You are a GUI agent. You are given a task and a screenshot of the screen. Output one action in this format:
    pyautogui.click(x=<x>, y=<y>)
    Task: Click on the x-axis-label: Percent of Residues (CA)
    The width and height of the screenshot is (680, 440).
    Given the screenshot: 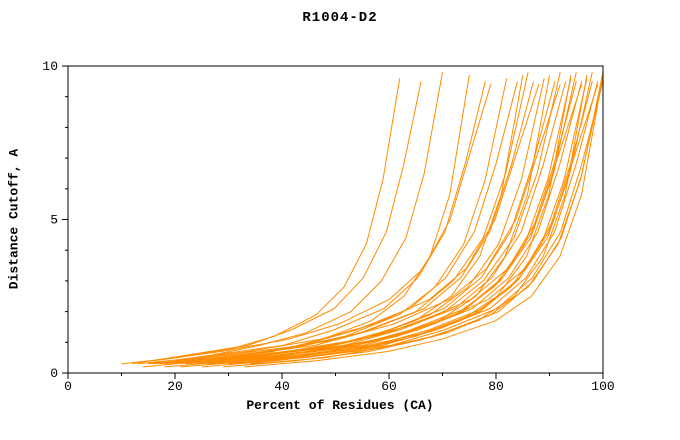 What is the action you would take?
    pyautogui.click(x=340, y=405)
    